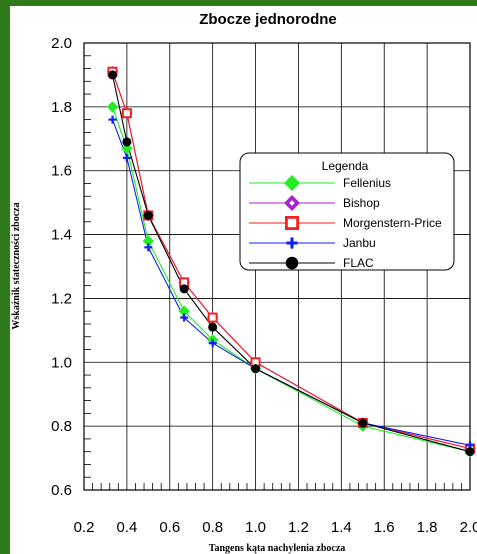  Describe the element at coordinates (212, 527) in the screenshot. I see `x-tick-label: 0.8` at that location.